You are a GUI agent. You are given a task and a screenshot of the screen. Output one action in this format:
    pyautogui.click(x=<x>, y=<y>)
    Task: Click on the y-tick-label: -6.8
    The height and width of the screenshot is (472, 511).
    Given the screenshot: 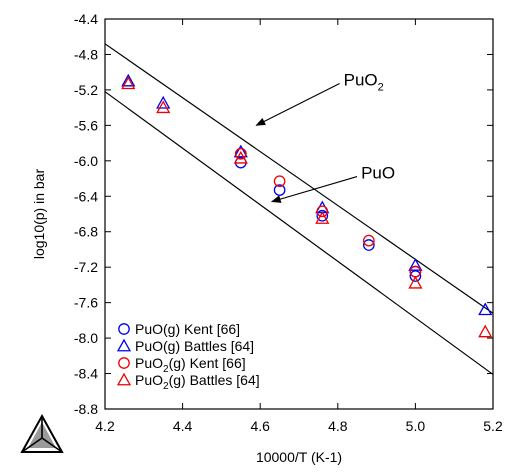 What is the action you would take?
    pyautogui.click(x=86, y=232)
    